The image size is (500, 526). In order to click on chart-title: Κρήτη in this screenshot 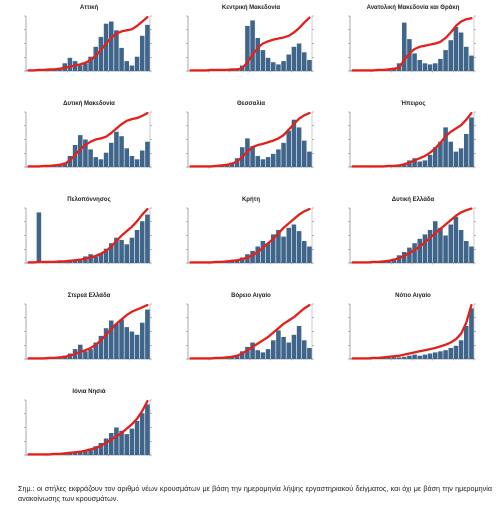, I will do `click(251, 200)`.